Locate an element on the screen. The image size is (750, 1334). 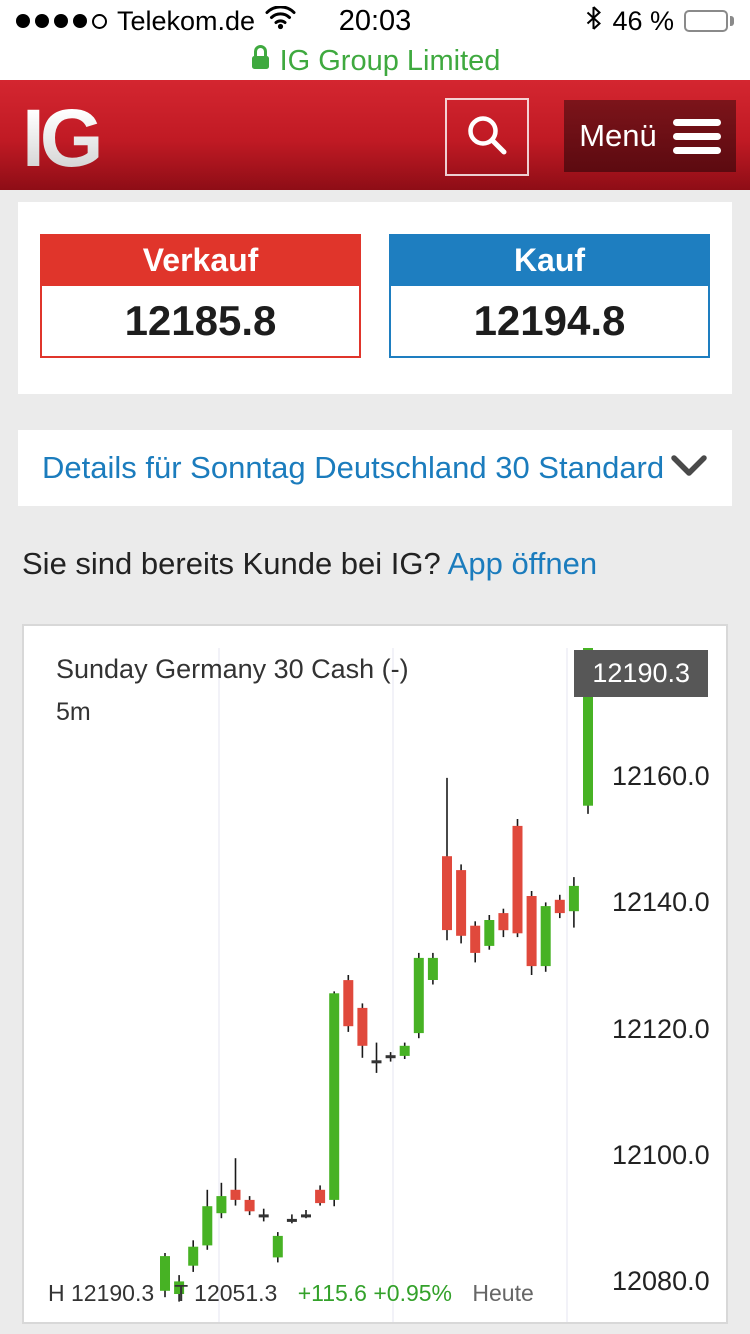
sell-button: Verkauf 12185.8 is located at coordinates (200, 296).